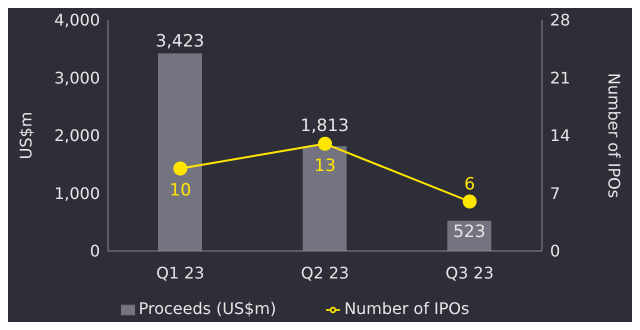 The image size is (640, 330). I want to click on y-tick-label: 0, so click(95, 251).